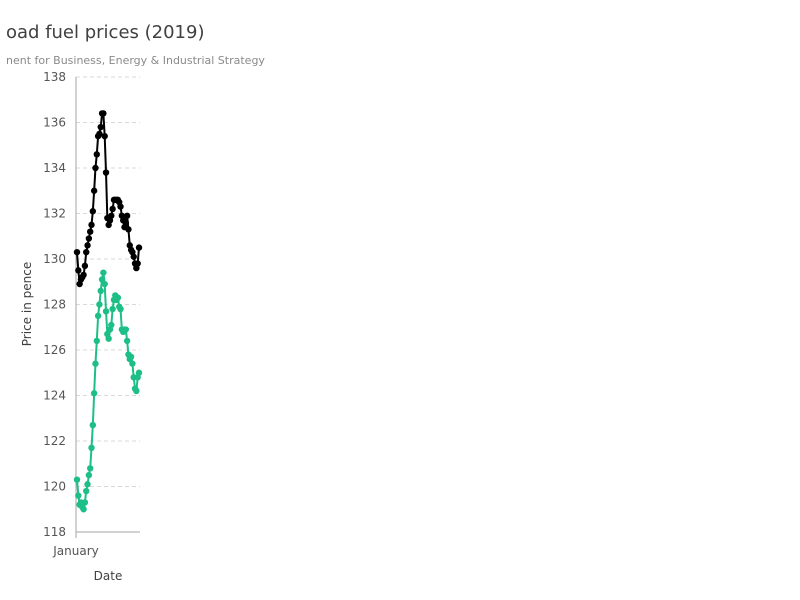  I want to click on grid-lines, so click(108, 304).